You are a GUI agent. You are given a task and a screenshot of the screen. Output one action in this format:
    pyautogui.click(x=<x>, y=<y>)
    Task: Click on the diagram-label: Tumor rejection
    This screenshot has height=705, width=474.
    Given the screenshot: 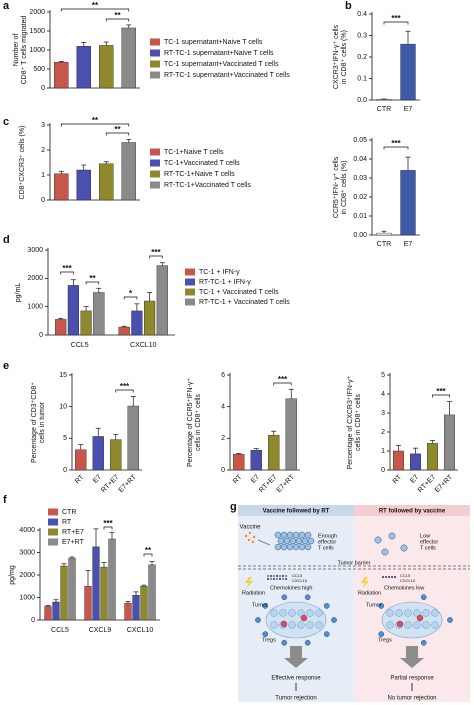 What is the action you would take?
    pyautogui.click(x=295, y=699)
    